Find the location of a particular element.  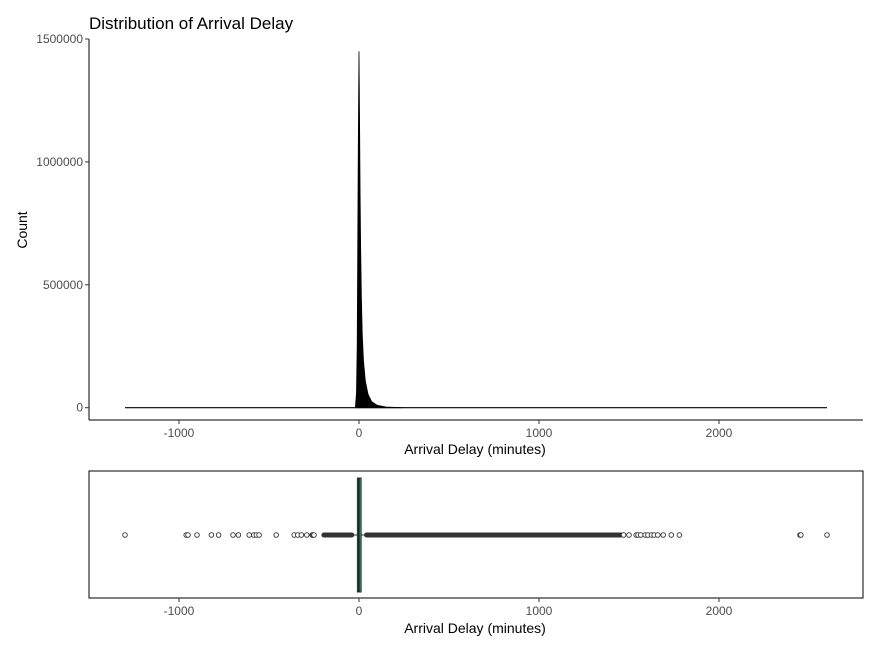

y-tick-label: 0 is located at coordinates (79, 408).